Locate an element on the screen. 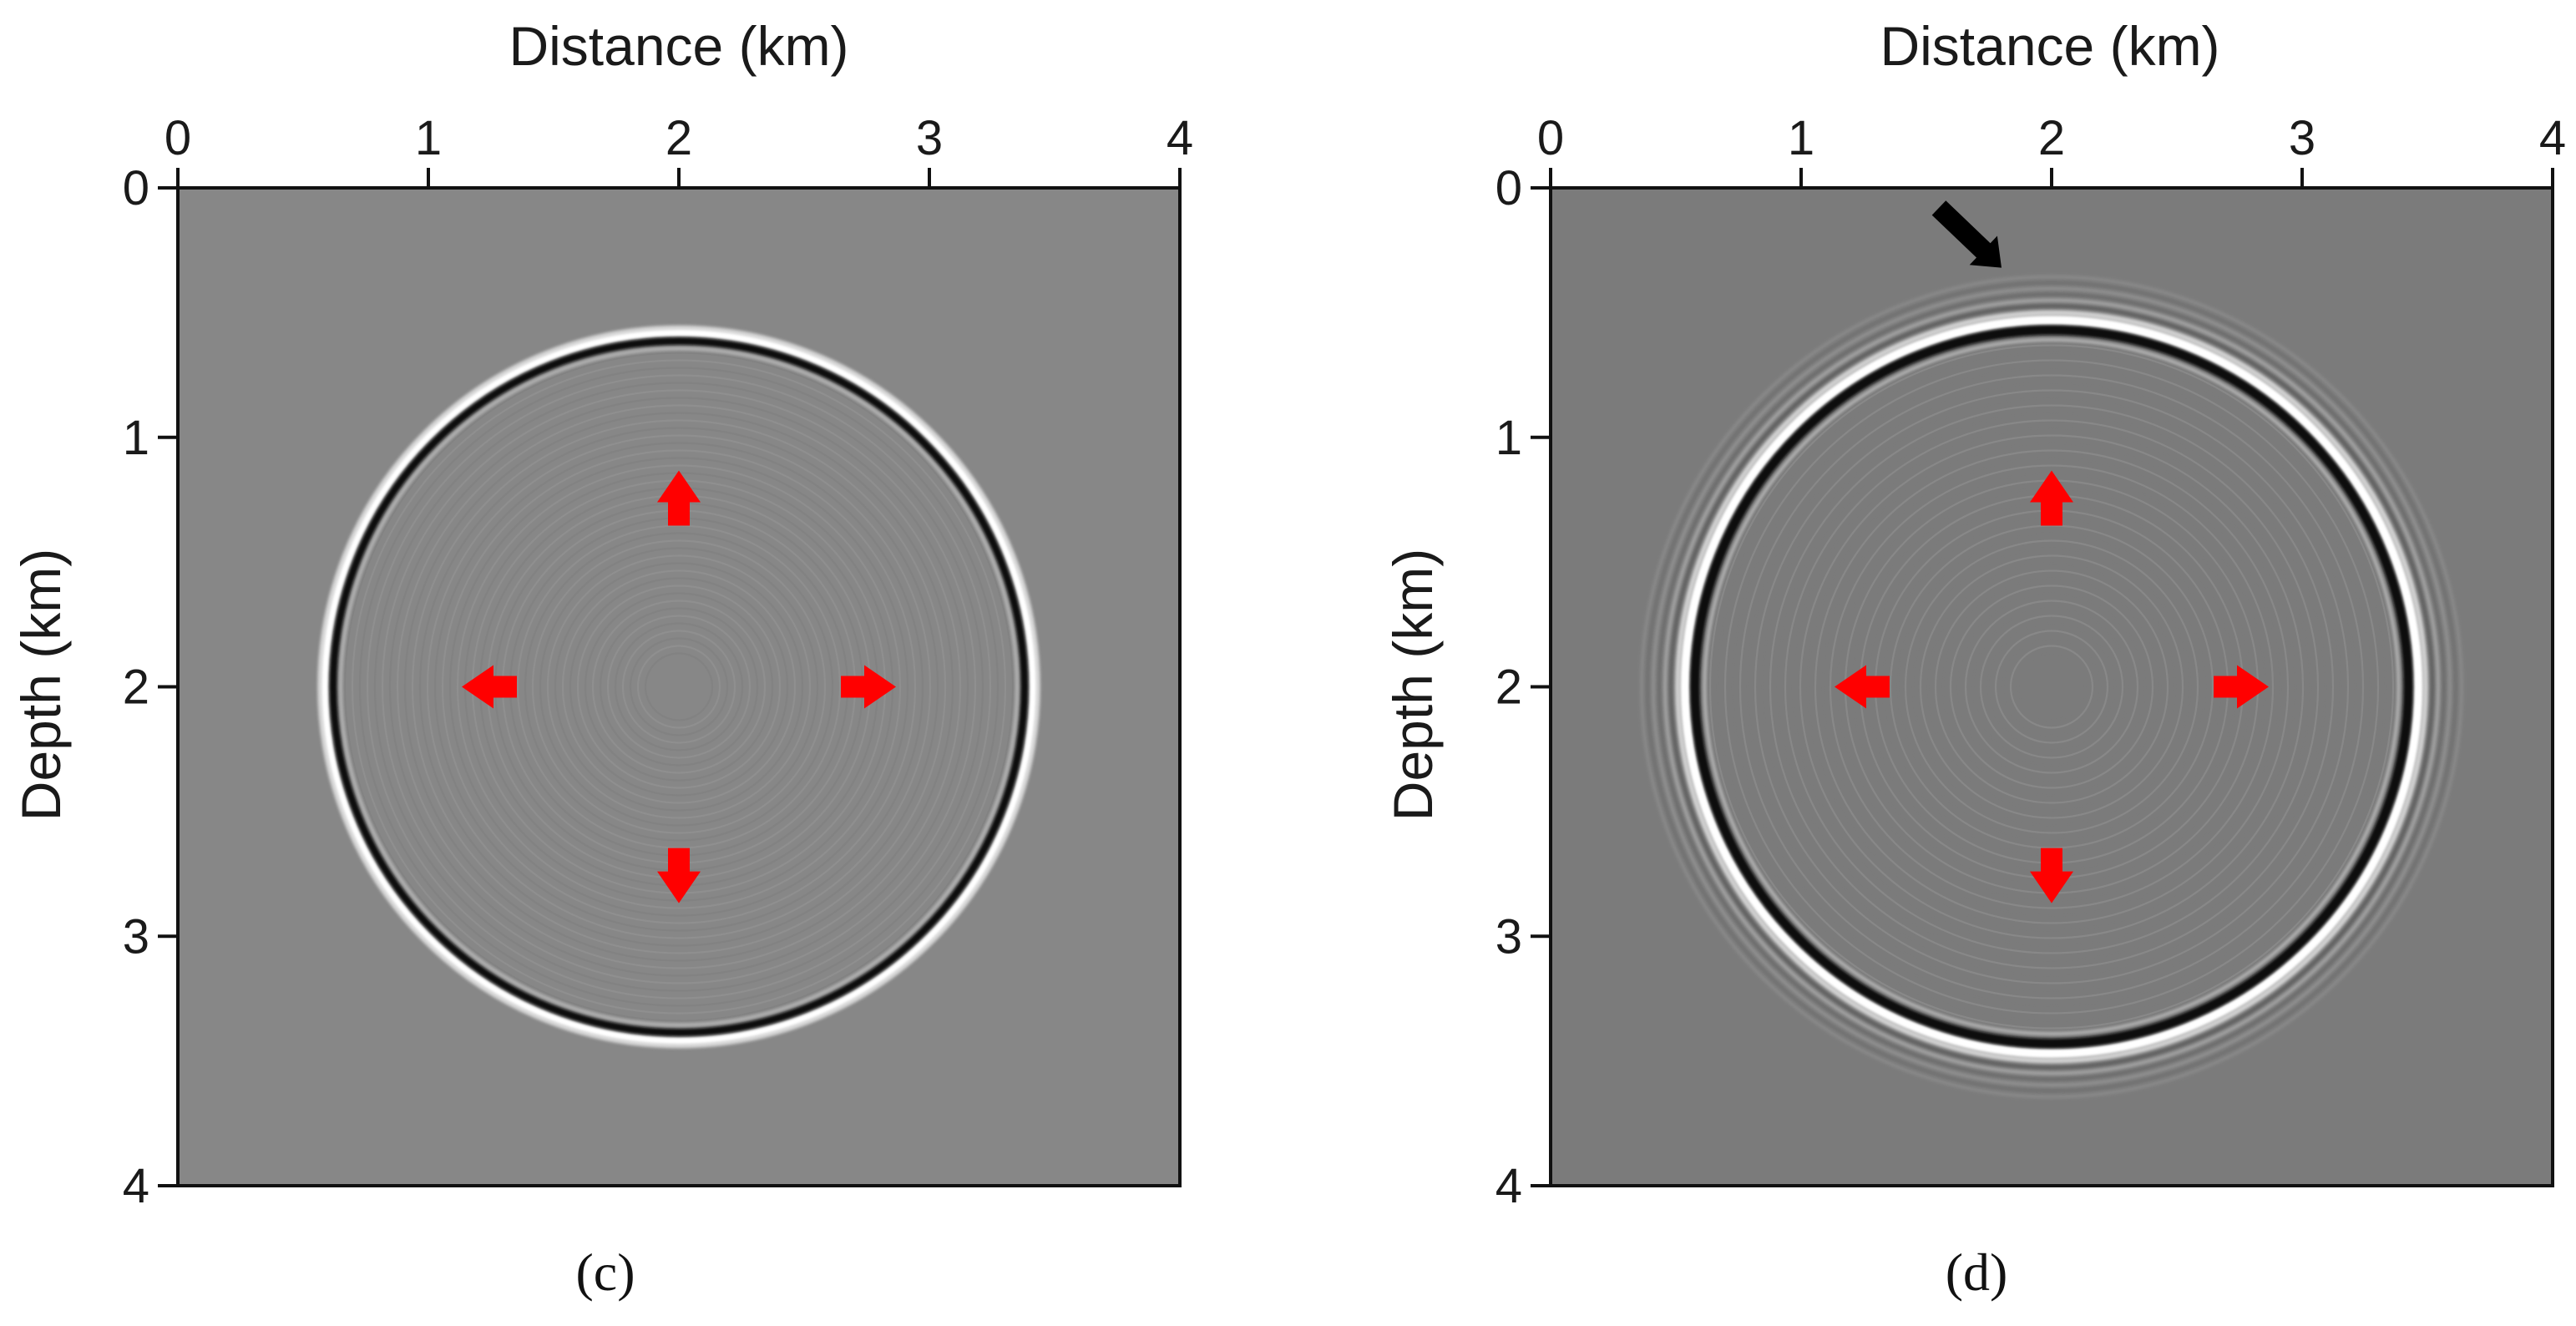 Image resolution: width=2576 pixels, height=1326 pixels. wavefront-black is located at coordinates (679, 686).